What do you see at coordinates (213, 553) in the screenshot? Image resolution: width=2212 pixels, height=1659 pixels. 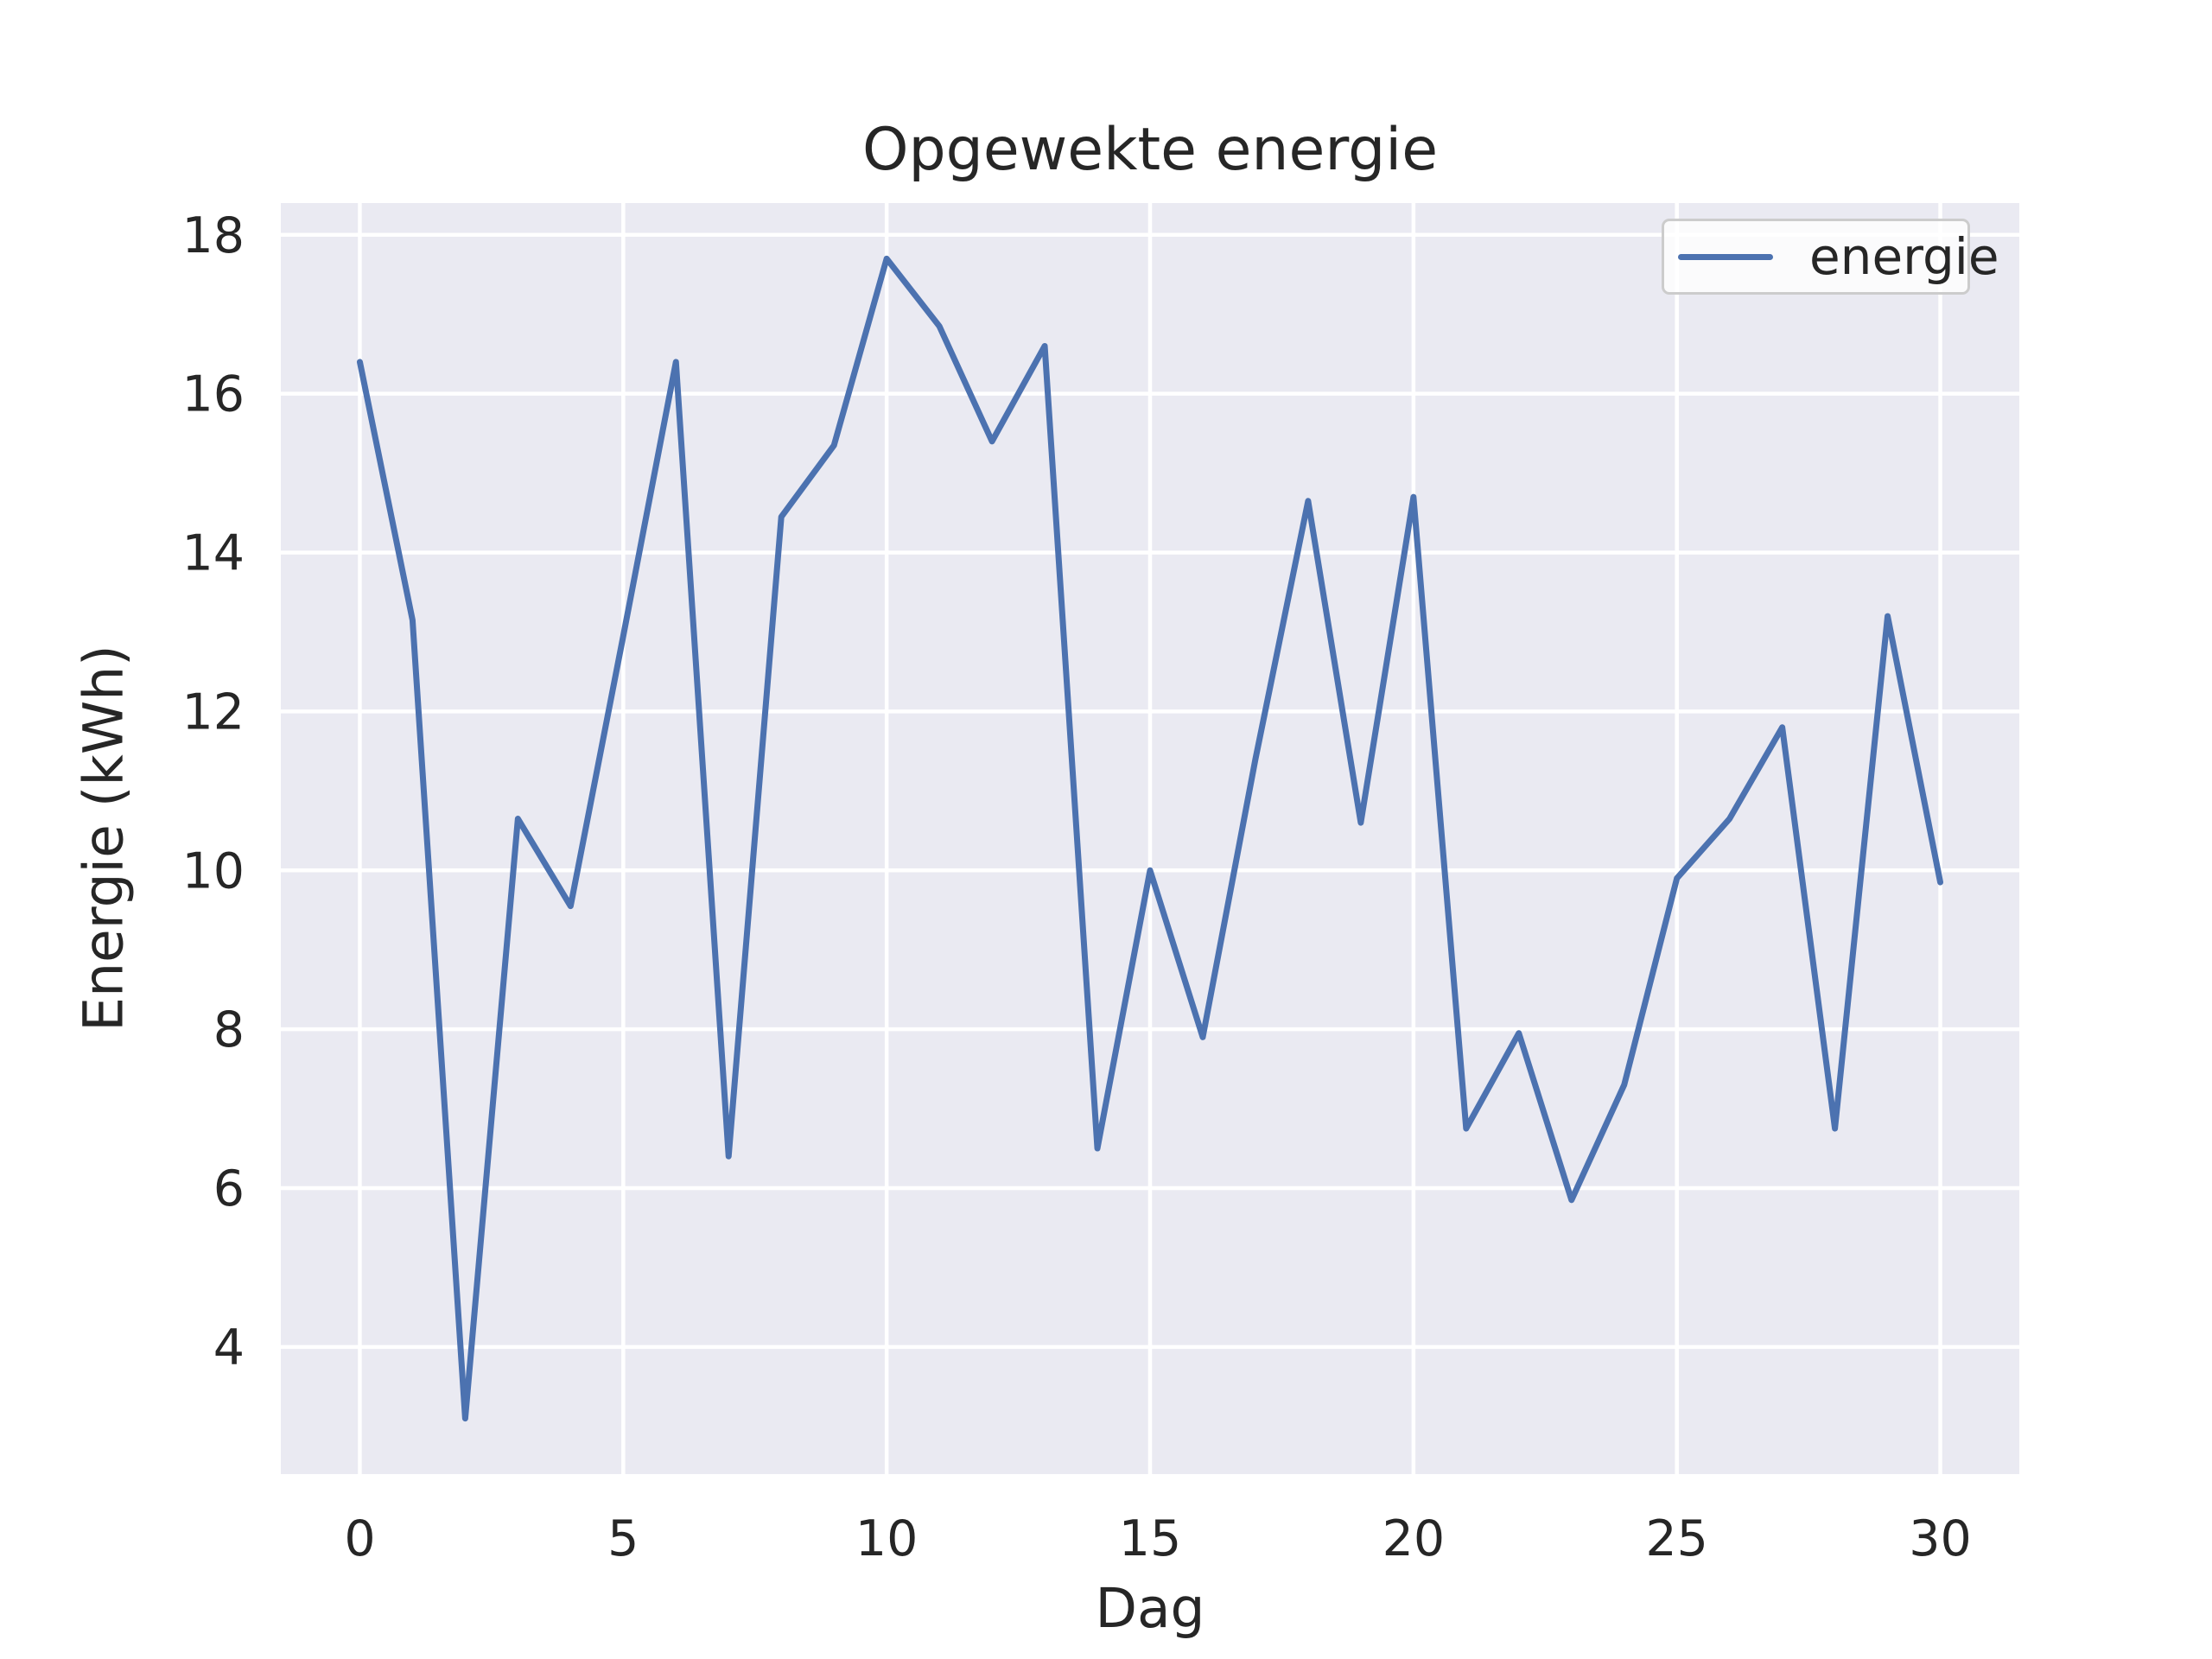 I see `y-tick-label: 14` at bounding box center [213, 553].